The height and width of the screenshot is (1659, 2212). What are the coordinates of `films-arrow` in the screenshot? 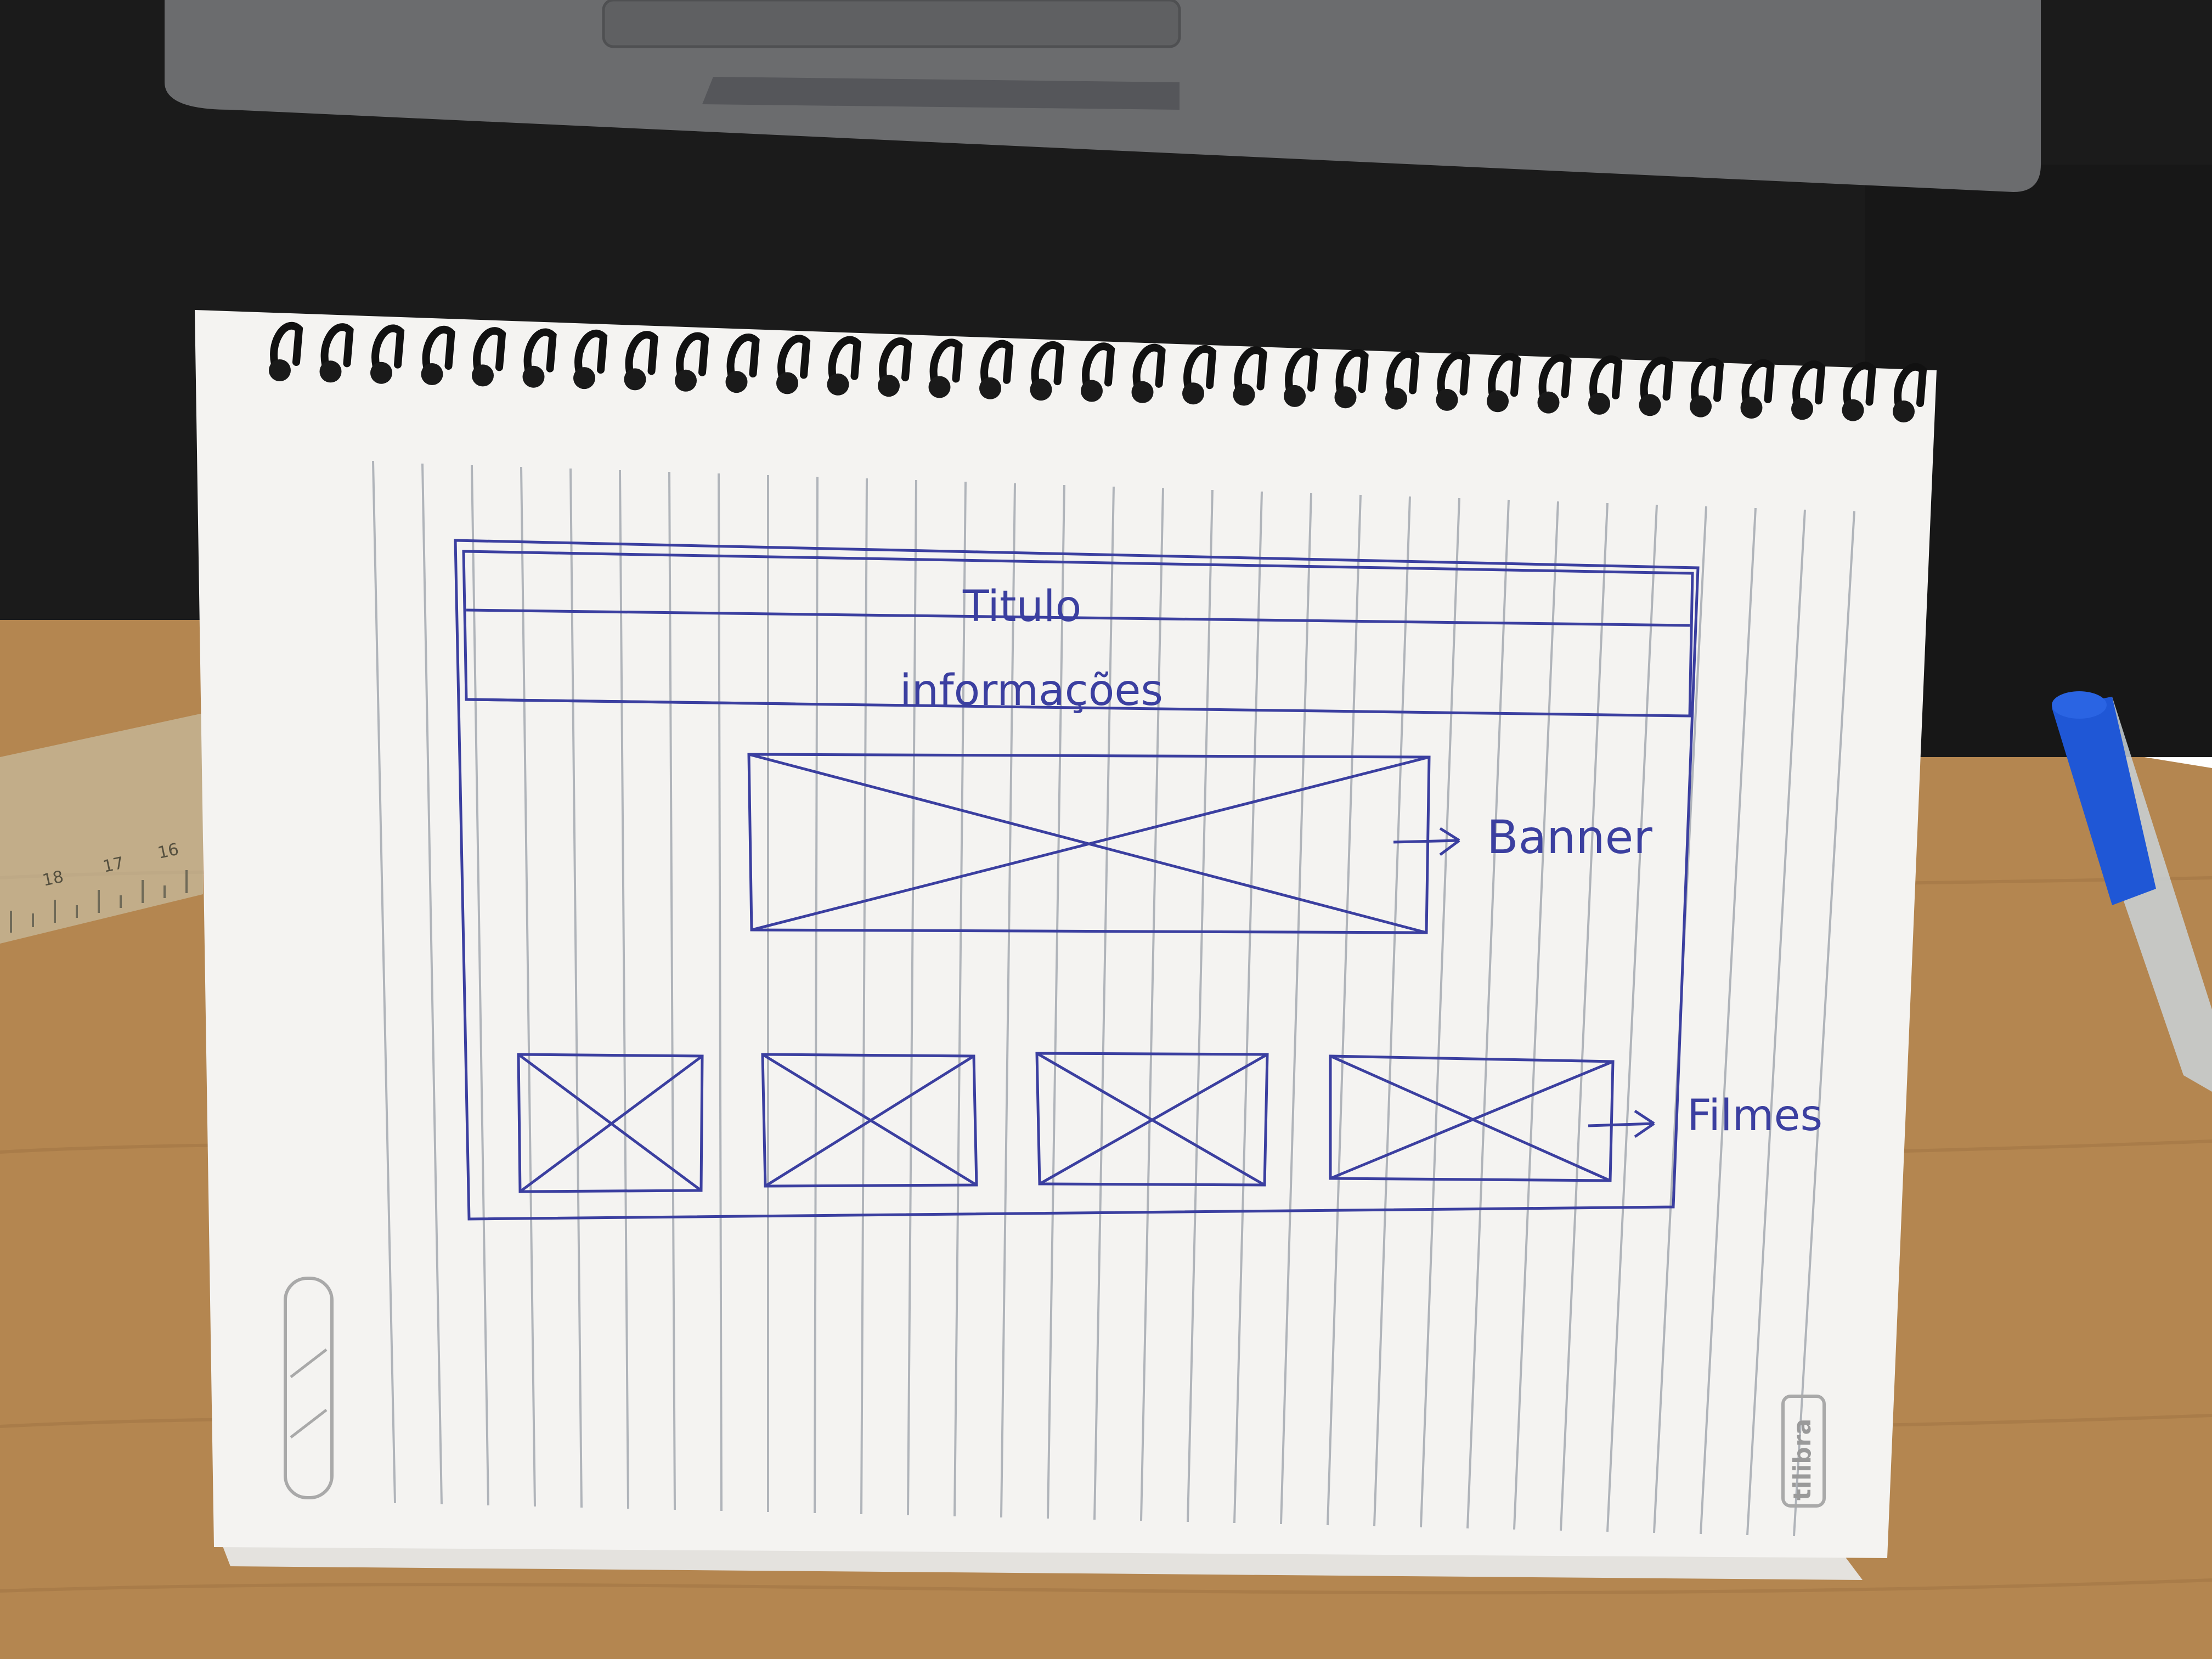 It's located at (1621, 1123).